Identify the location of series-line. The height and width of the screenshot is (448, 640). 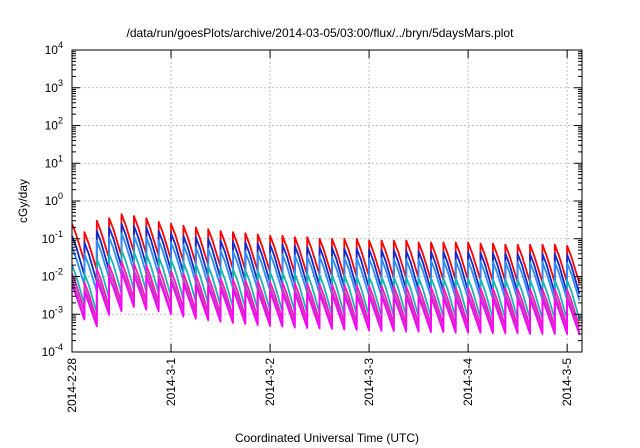
(326, 303).